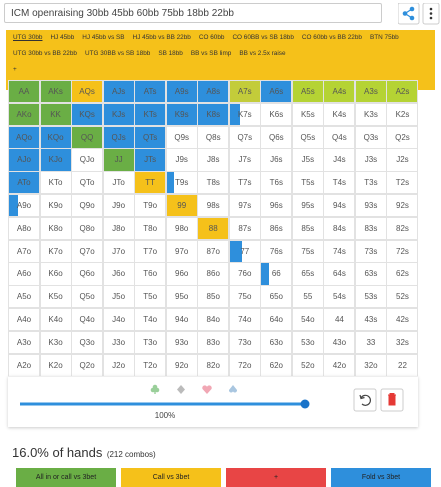 The image size is (441, 487). I want to click on hand-cell: Q6o, so click(87, 274).